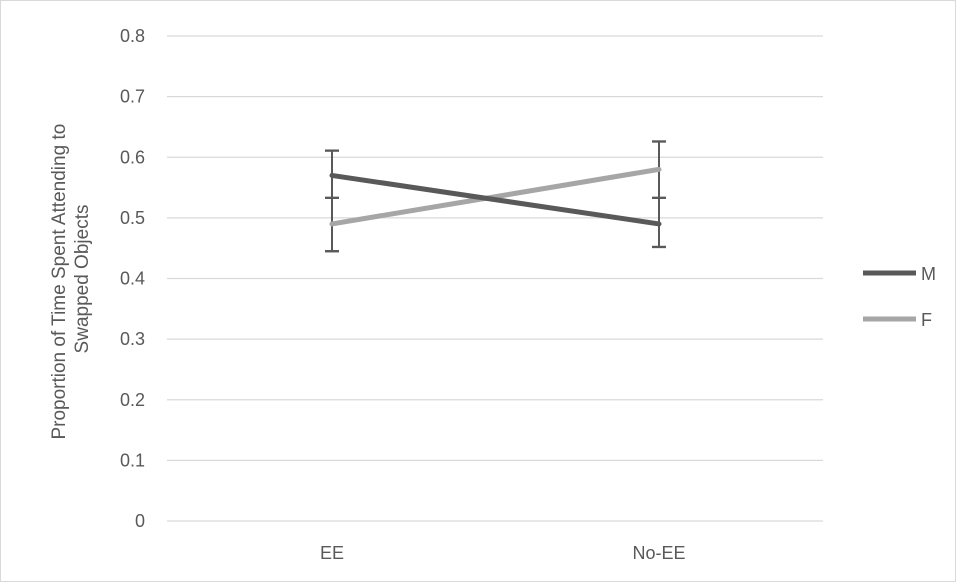 This screenshot has width=956, height=583. I want to click on y-tick-label: 0, so click(140, 521).